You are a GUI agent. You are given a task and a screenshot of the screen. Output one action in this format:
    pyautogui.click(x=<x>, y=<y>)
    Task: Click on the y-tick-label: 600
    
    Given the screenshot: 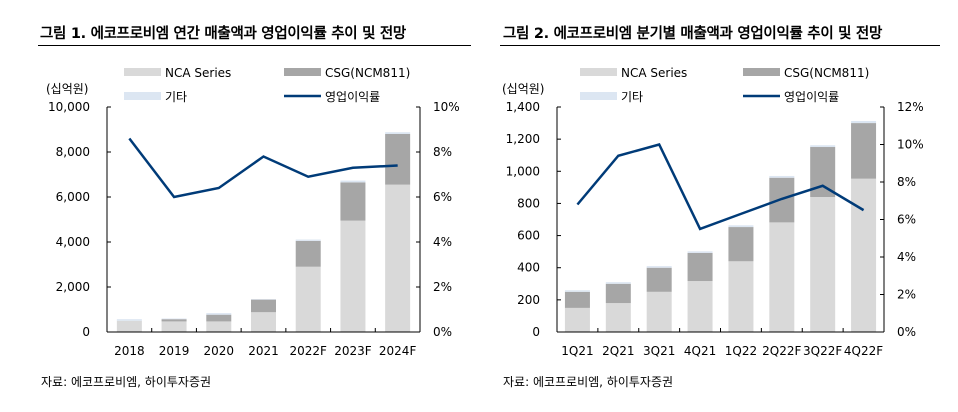 What is the action you would take?
    pyautogui.click(x=528, y=236)
    